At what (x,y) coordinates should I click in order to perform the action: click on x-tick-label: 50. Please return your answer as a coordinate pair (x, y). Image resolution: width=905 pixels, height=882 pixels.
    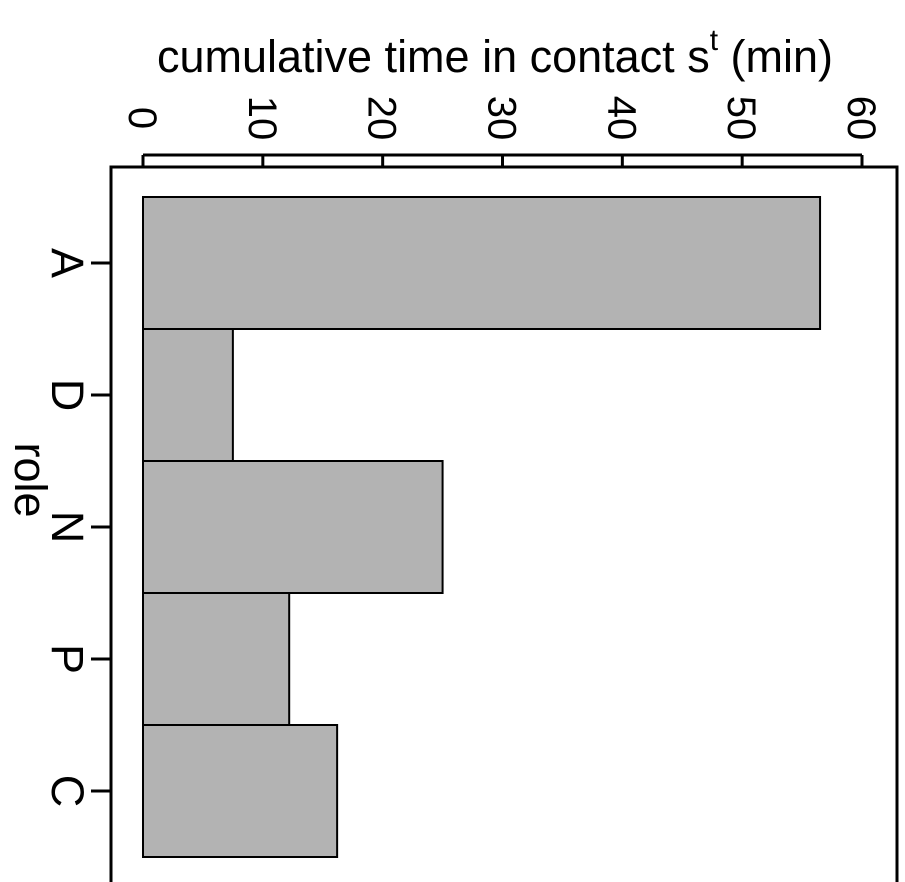
    Looking at the image, I should click on (741, 118).